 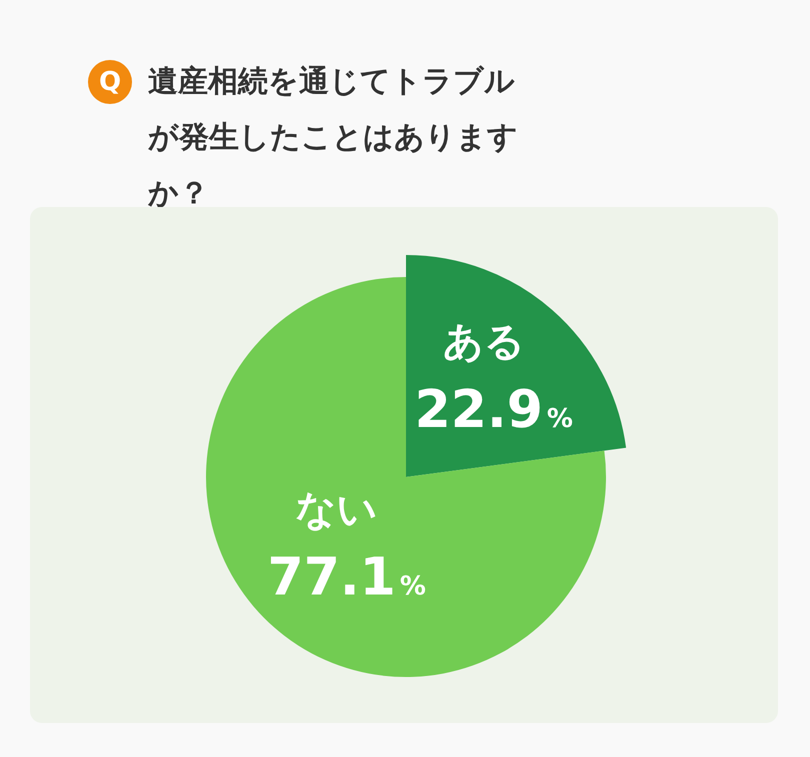 What do you see at coordinates (110, 82) in the screenshot?
I see `text: Q` at bounding box center [110, 82].